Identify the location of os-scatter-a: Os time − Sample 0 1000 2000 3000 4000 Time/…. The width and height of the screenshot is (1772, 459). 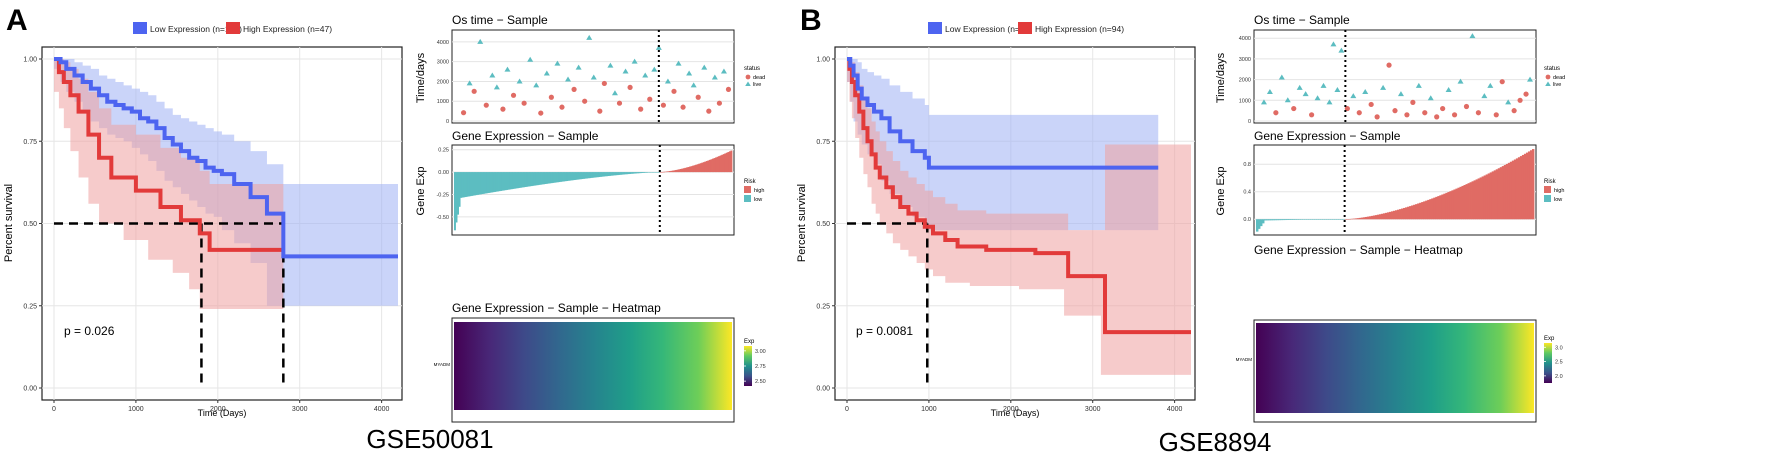
(590, 69).